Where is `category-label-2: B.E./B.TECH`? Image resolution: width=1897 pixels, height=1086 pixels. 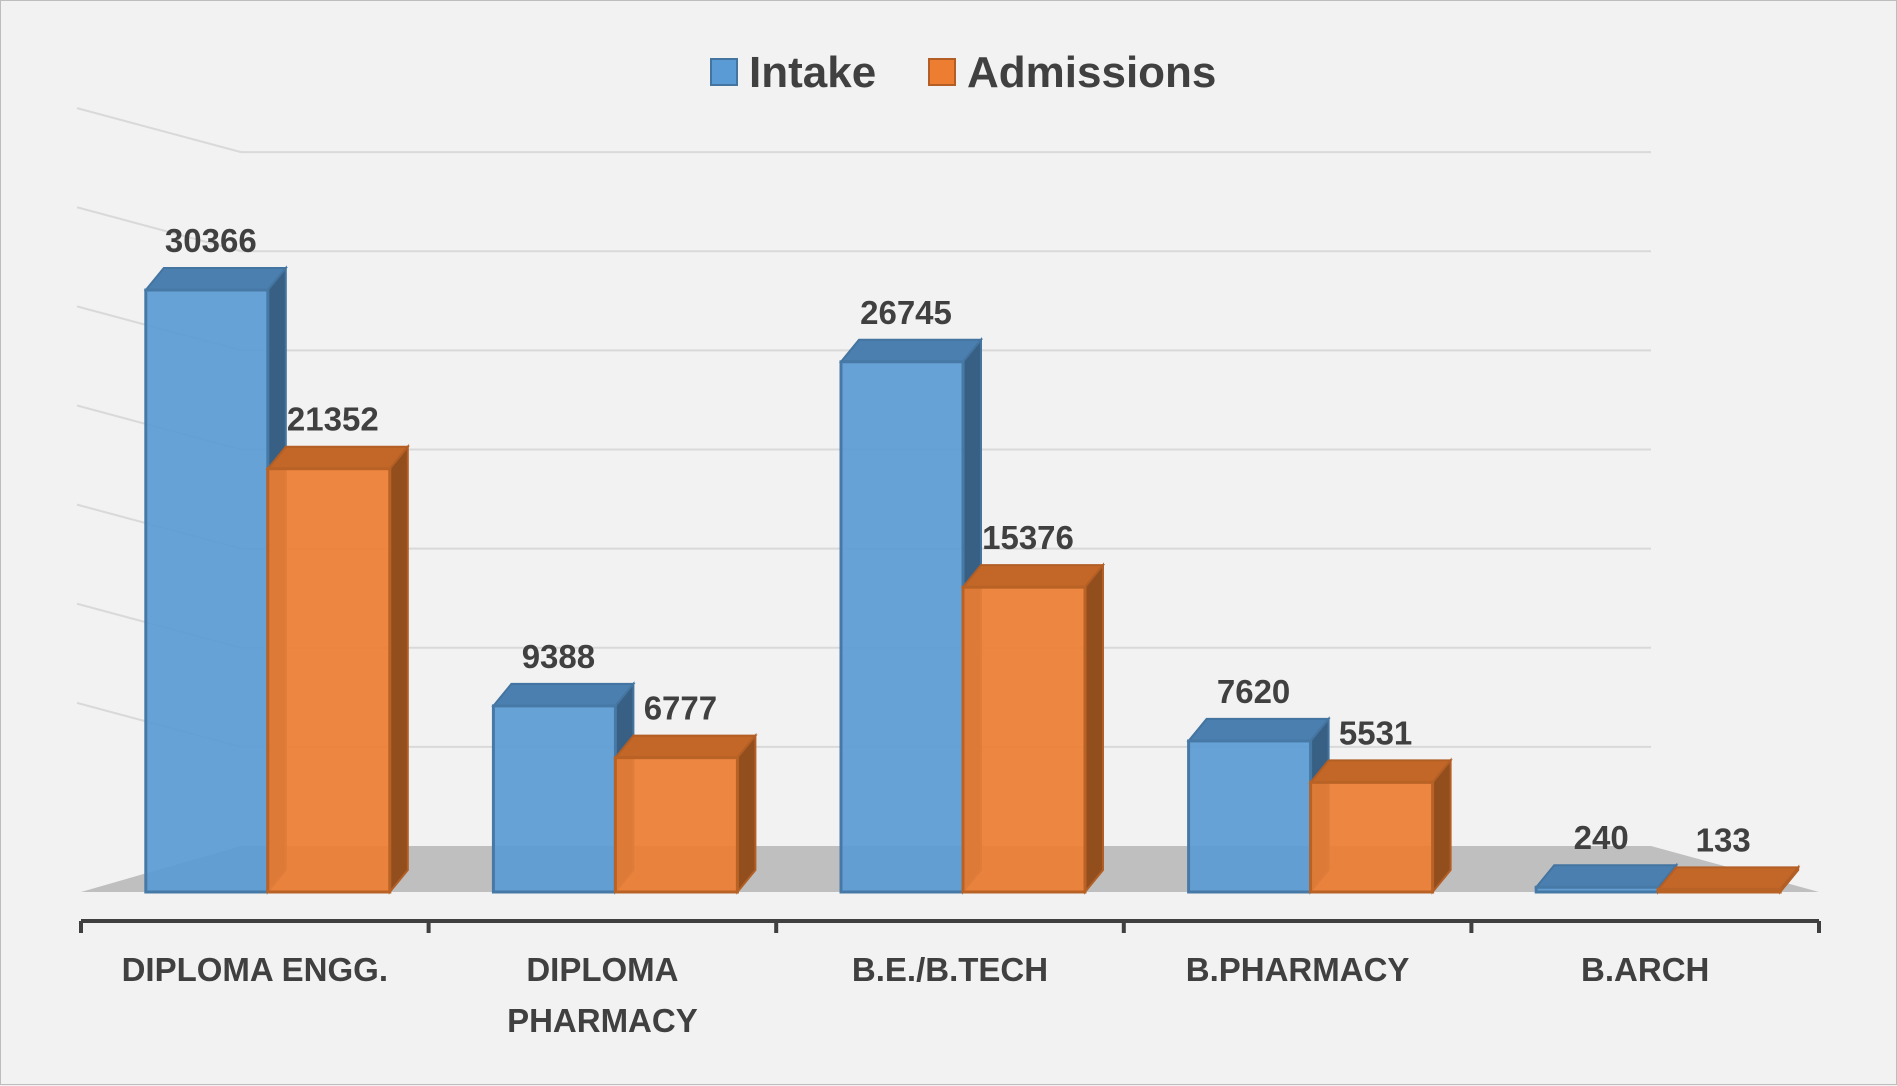 category-label-2: B.E./B.TECH is located at coordinates (950, 969).